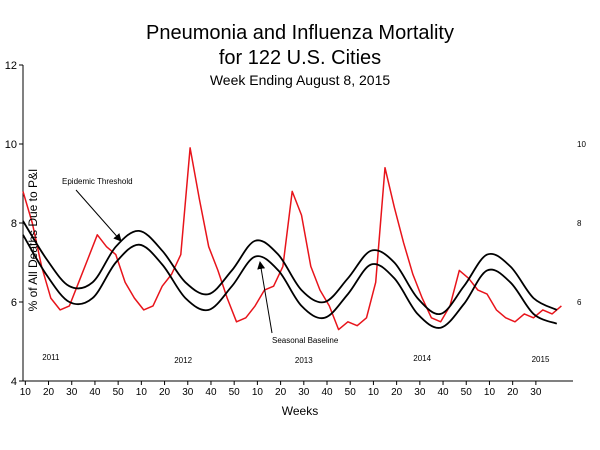 This screenshot has height=450, width=600. Describe the element at coordinates (300, 58) in the screenshot. I see `chart-title-line2: for 122 U.S. Cities` at that location.